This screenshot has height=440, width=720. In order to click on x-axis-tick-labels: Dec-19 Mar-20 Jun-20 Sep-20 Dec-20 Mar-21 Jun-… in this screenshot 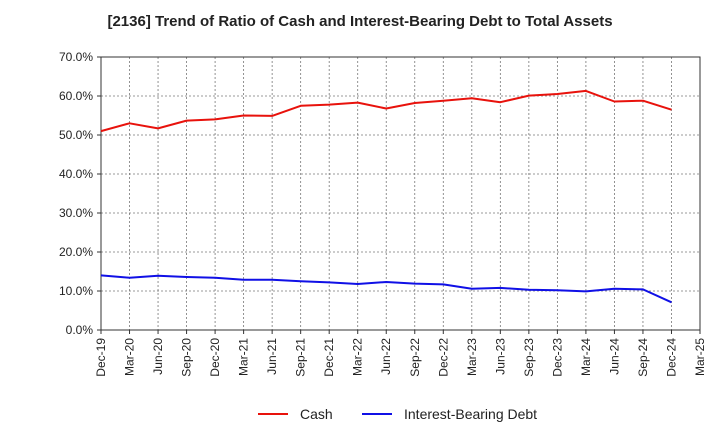, I will do `click(400, 353)`.